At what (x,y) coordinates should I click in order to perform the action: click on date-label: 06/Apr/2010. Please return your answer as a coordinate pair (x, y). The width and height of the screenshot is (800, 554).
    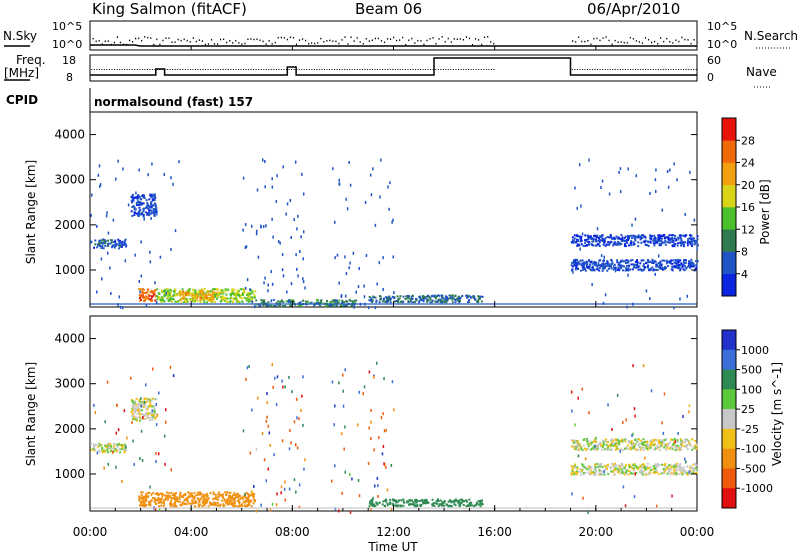
    Looking at the image, I should click on (633, 9).